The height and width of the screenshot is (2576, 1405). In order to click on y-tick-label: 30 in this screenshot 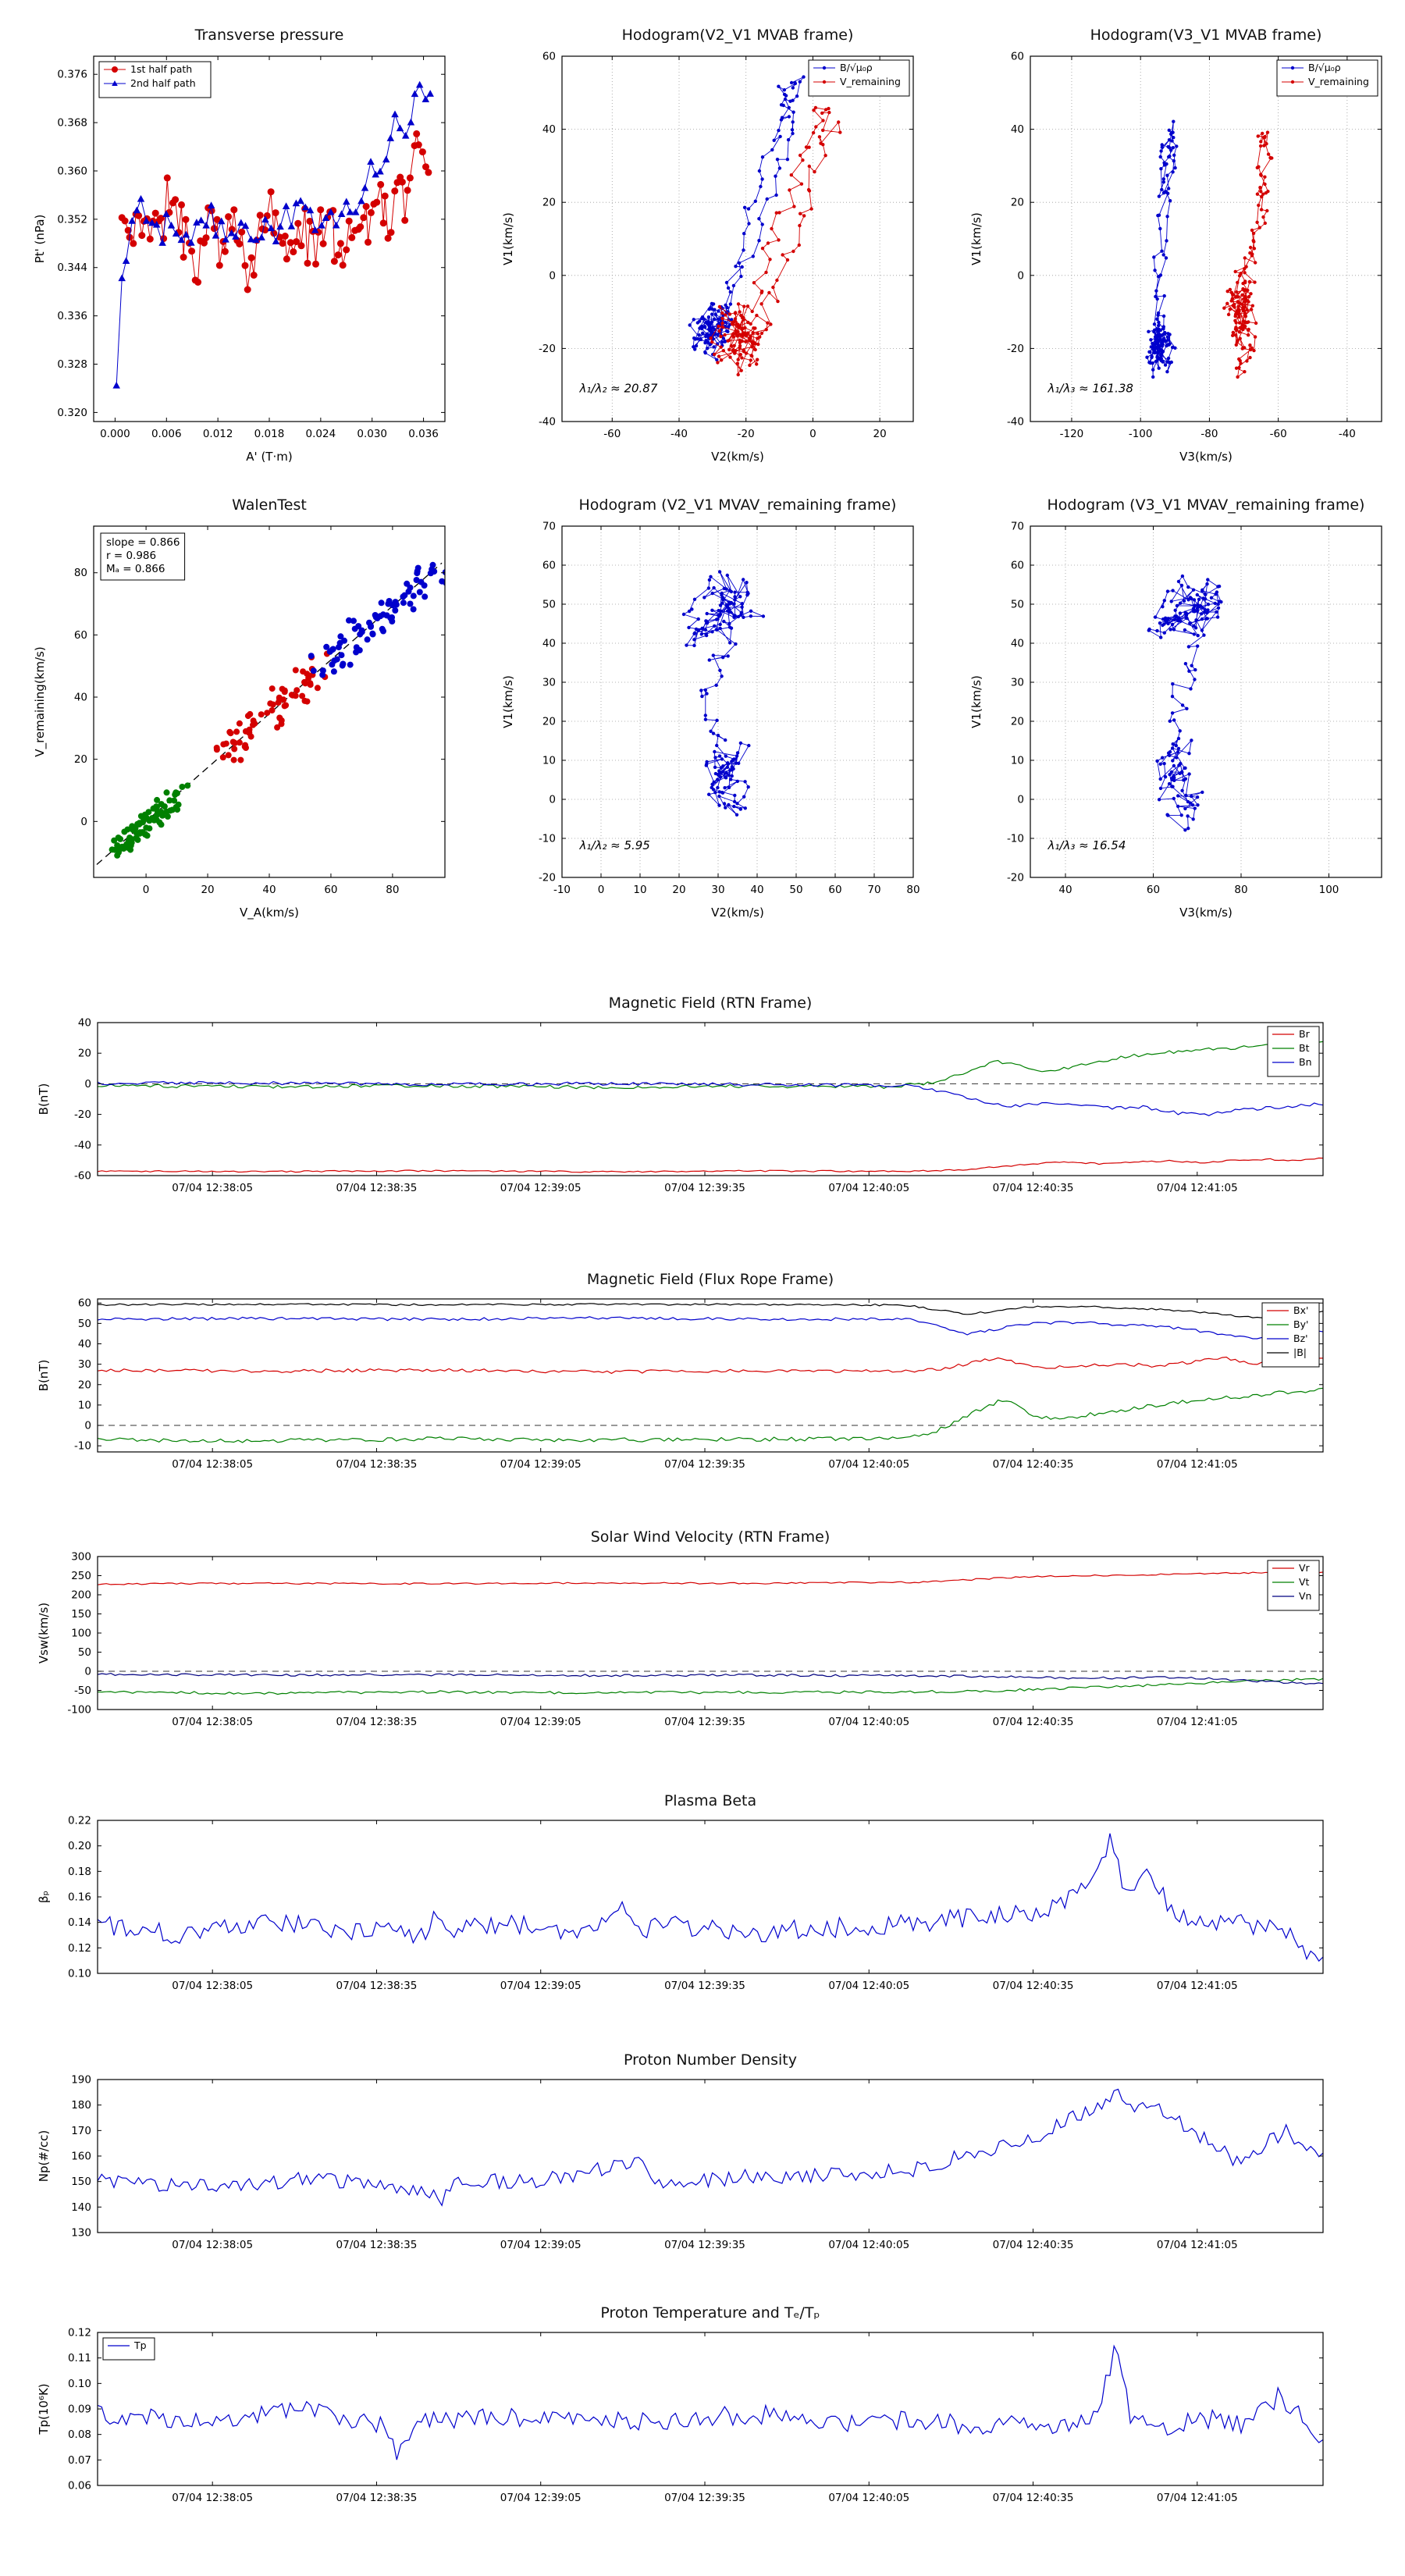, I will do `click(1018, 683)`.